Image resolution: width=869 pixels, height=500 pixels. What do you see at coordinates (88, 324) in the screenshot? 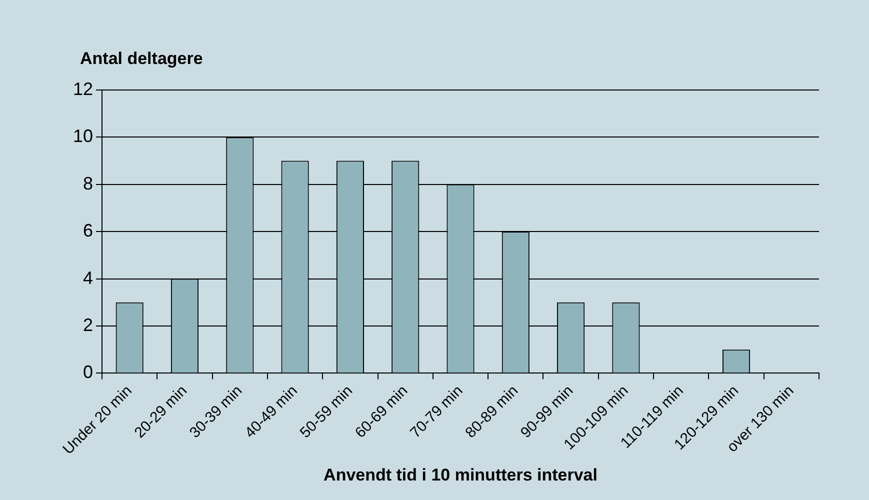
I see `y-tick-label: 2` at bounding box center [88, 324].